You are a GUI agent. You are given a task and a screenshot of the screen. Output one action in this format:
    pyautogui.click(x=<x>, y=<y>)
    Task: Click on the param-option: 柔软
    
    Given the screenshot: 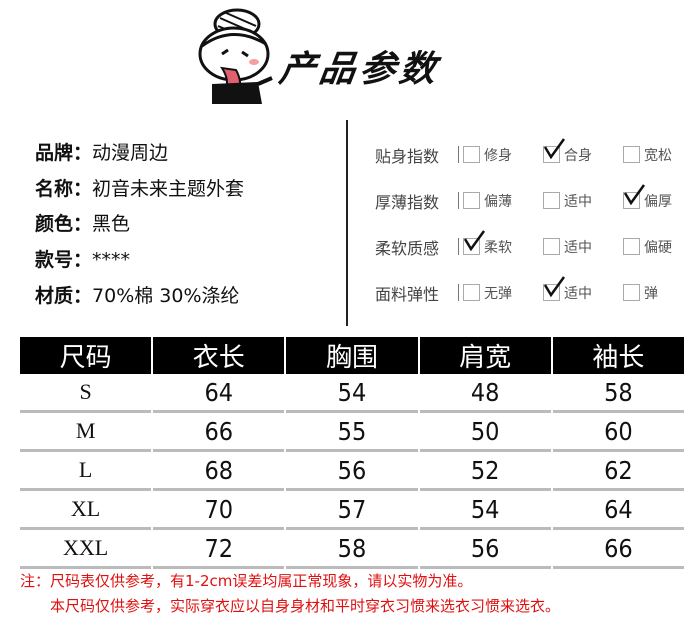 What is the action you would take?
    pyautogui.click(x=487, y=243)
    